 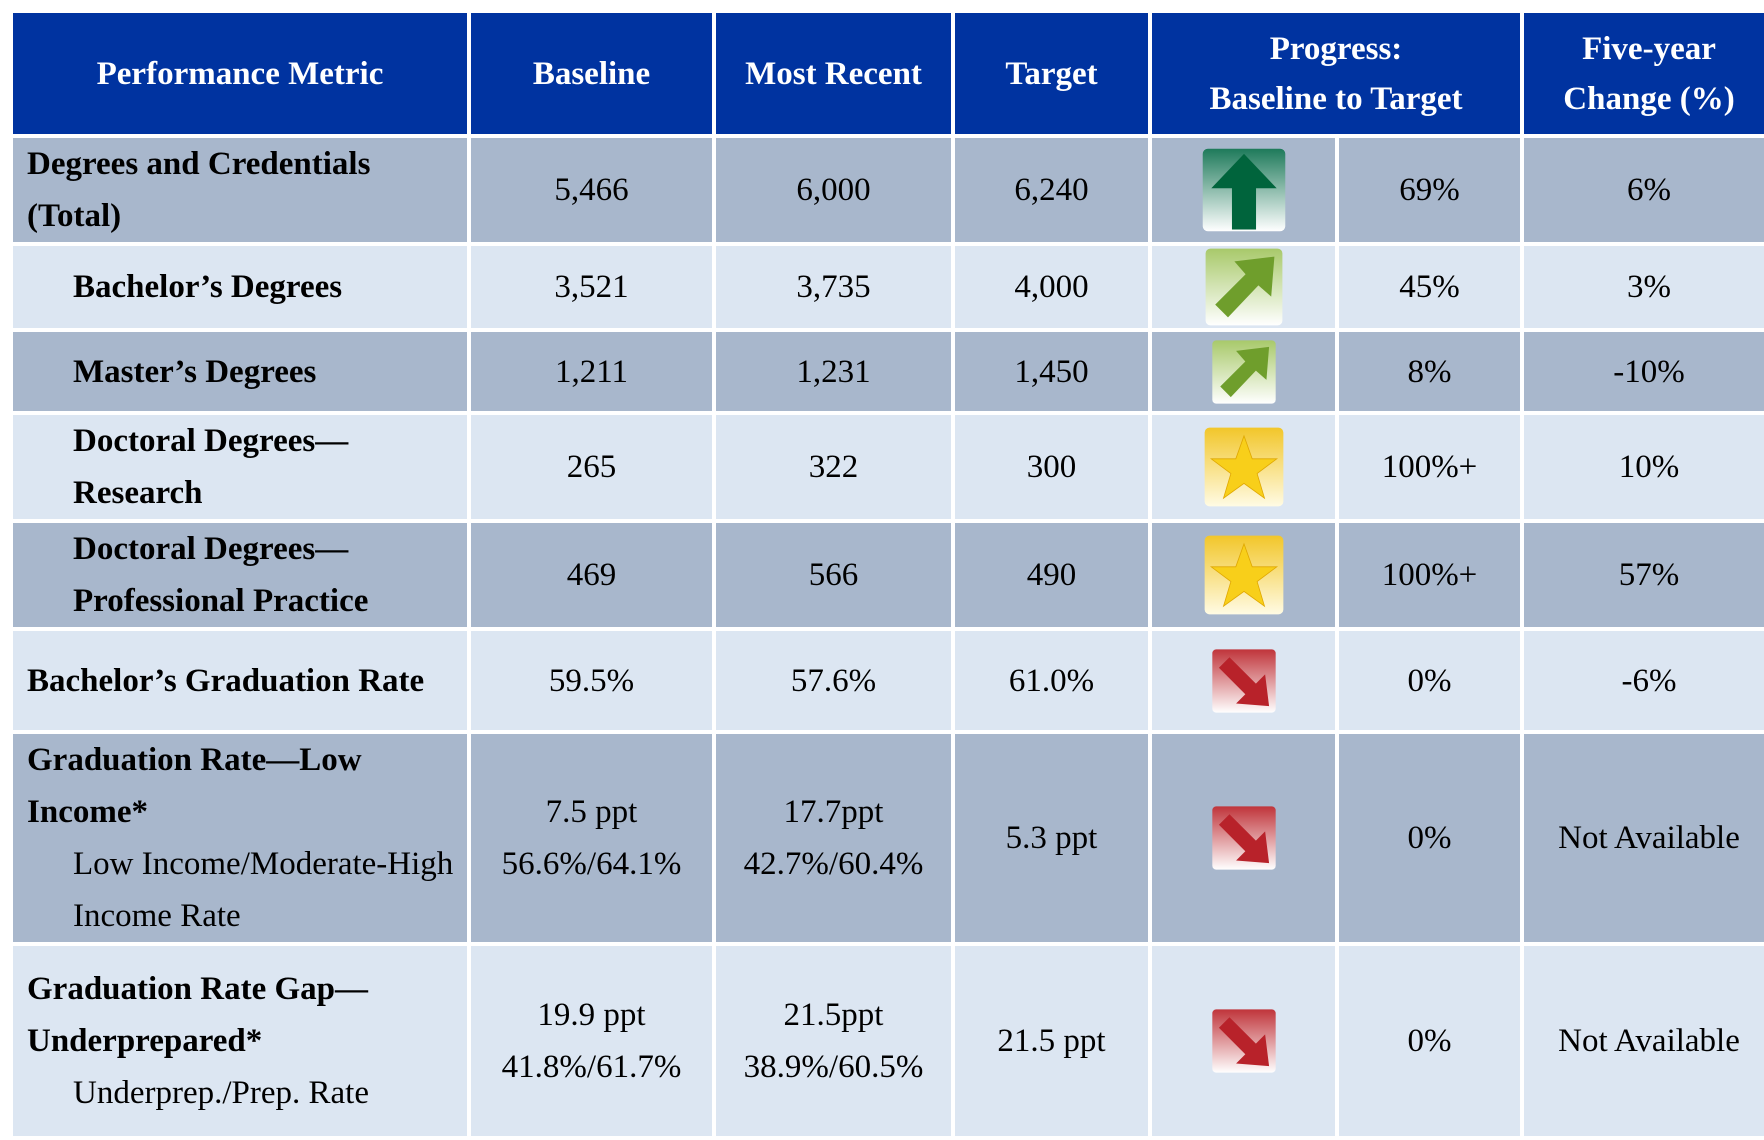 I want to click on target: 21.5 ppt, so click(x=1051, y=1041).